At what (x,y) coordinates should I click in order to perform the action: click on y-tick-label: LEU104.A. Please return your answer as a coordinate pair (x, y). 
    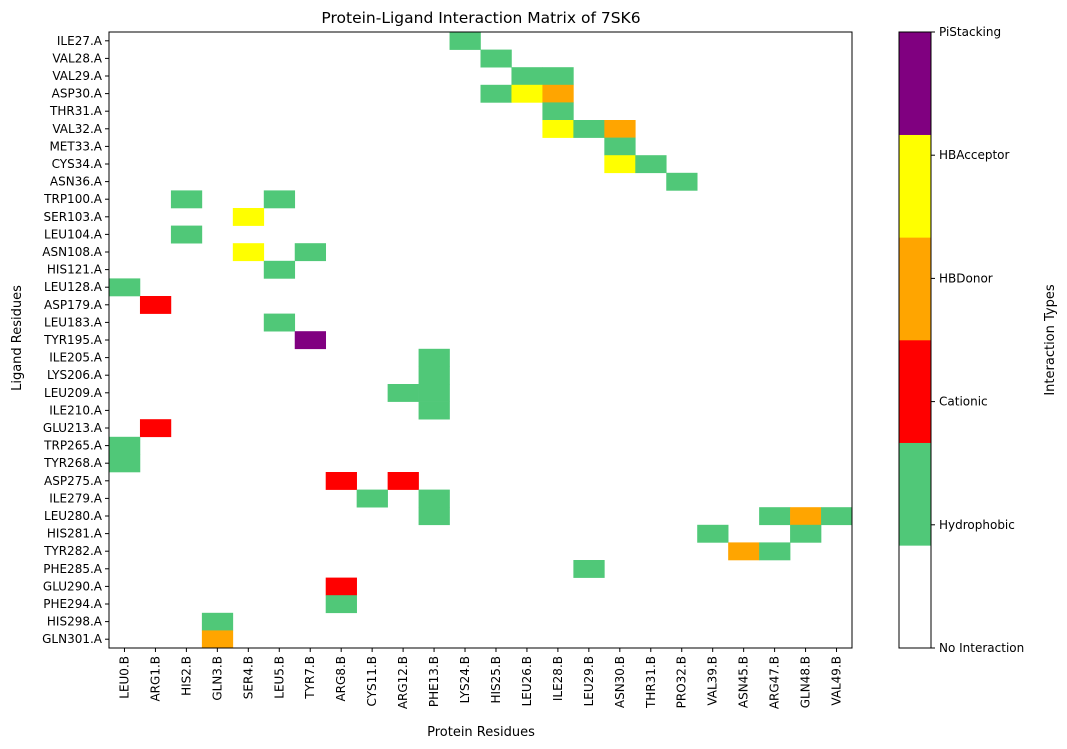
    Looking at the image, I should click on (73, 234).